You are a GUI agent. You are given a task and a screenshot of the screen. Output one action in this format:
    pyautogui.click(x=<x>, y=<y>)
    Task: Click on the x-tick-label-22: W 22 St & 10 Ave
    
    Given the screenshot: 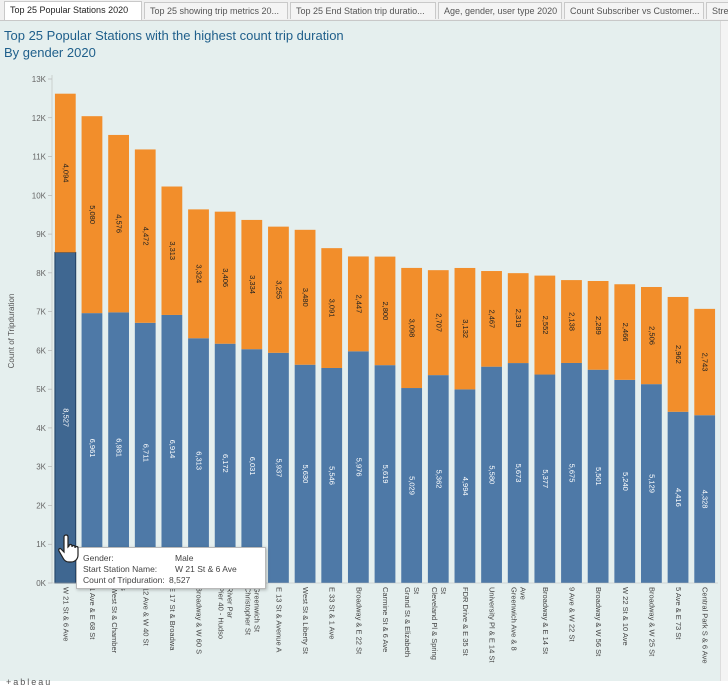 What is the action you would take?
    pyautogui.click(x=625, y=616)
    